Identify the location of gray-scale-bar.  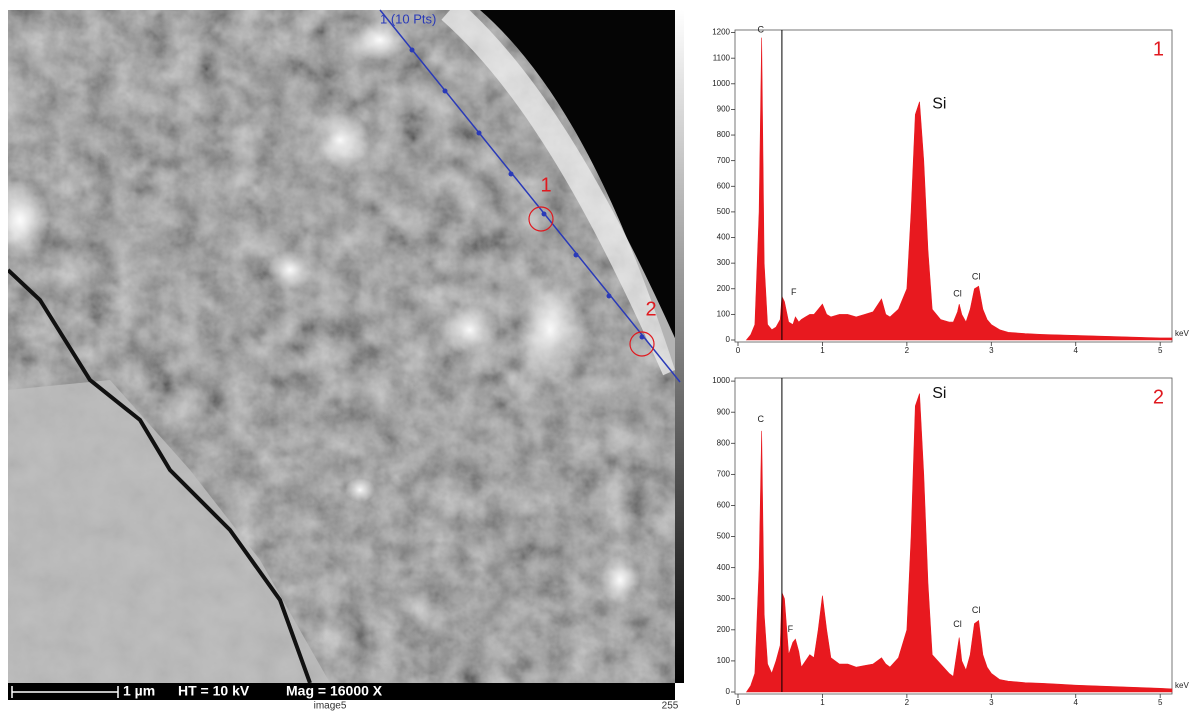
(679, 346).